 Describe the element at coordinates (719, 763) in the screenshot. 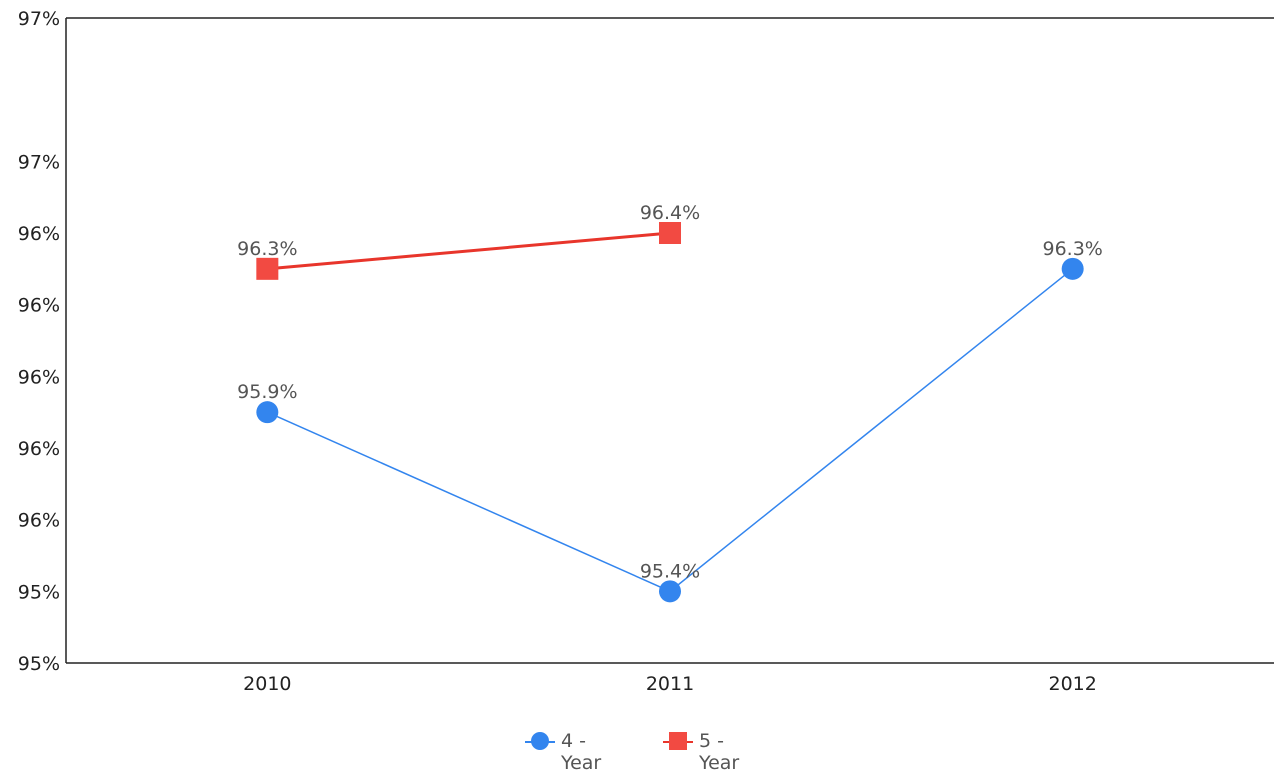

I see `legend-label-5-year-line2: Year` at that location.